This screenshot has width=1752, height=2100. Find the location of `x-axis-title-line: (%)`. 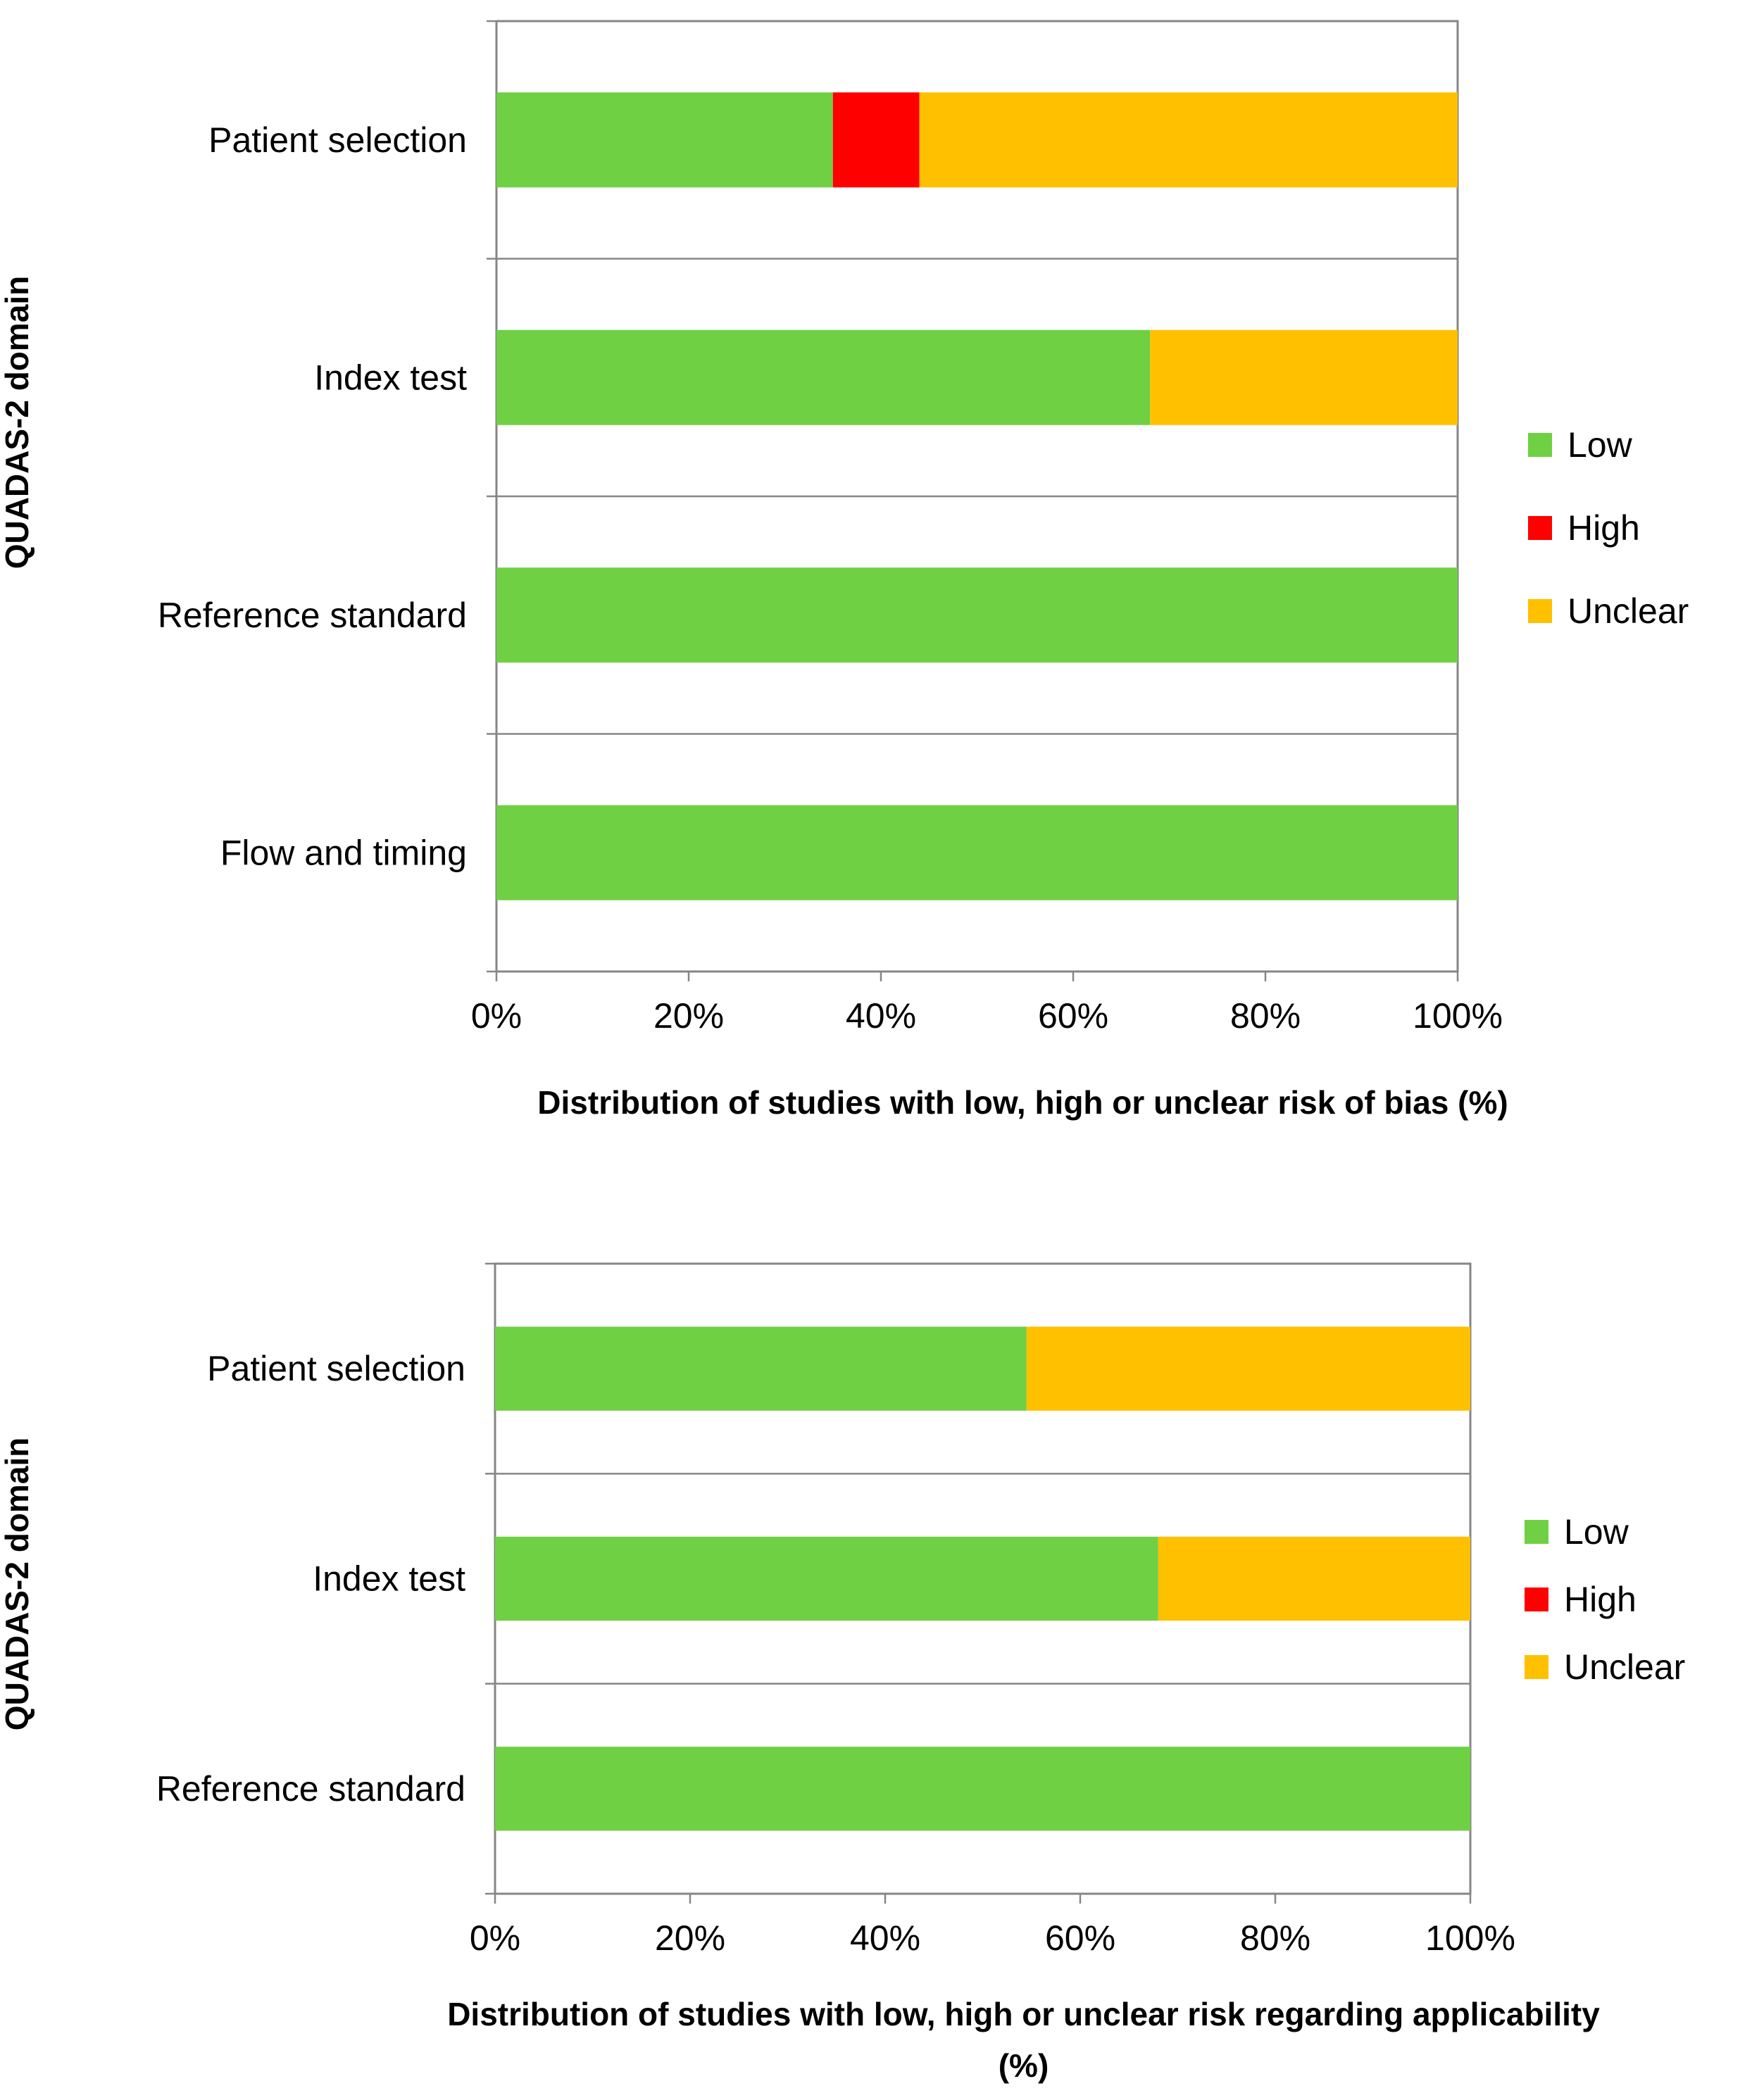

x-axis-title-line: (%) is located at coordinates (1024, 2065).